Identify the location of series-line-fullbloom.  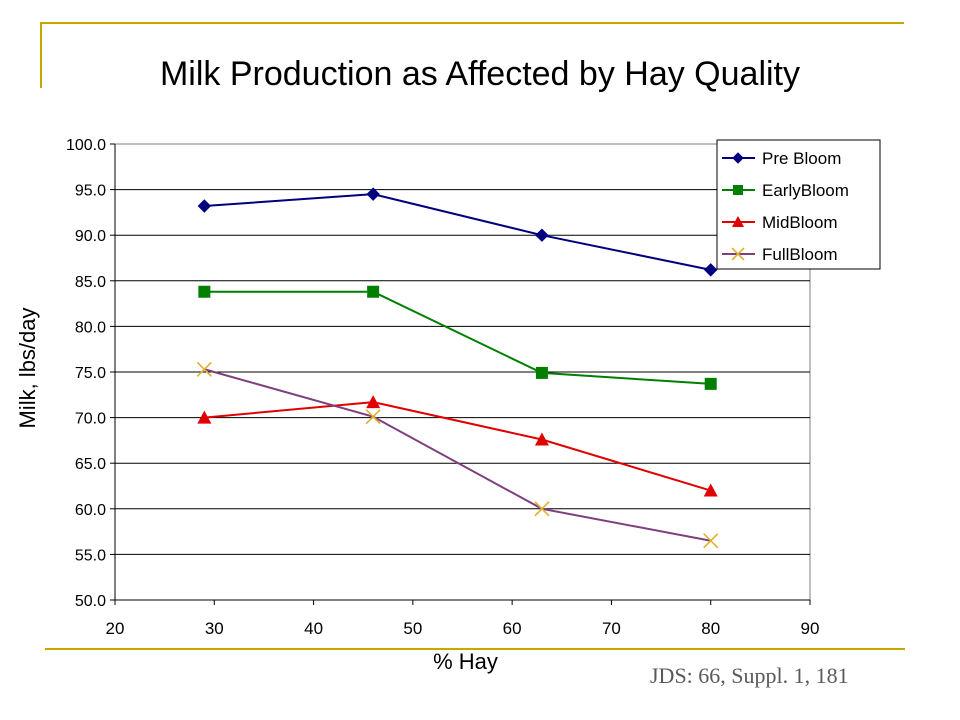
(457, 455).